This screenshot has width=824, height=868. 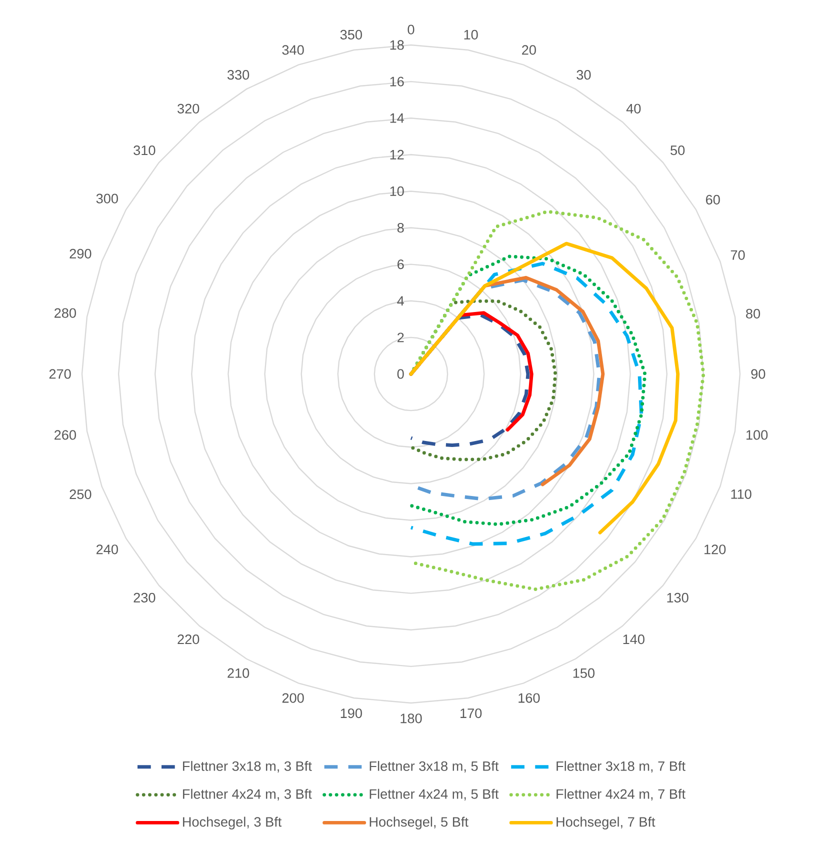 What do you see at coordinates (65, 313) in the screenshot?
I see `spoke-label: 280` at bounding box center [65, 313].